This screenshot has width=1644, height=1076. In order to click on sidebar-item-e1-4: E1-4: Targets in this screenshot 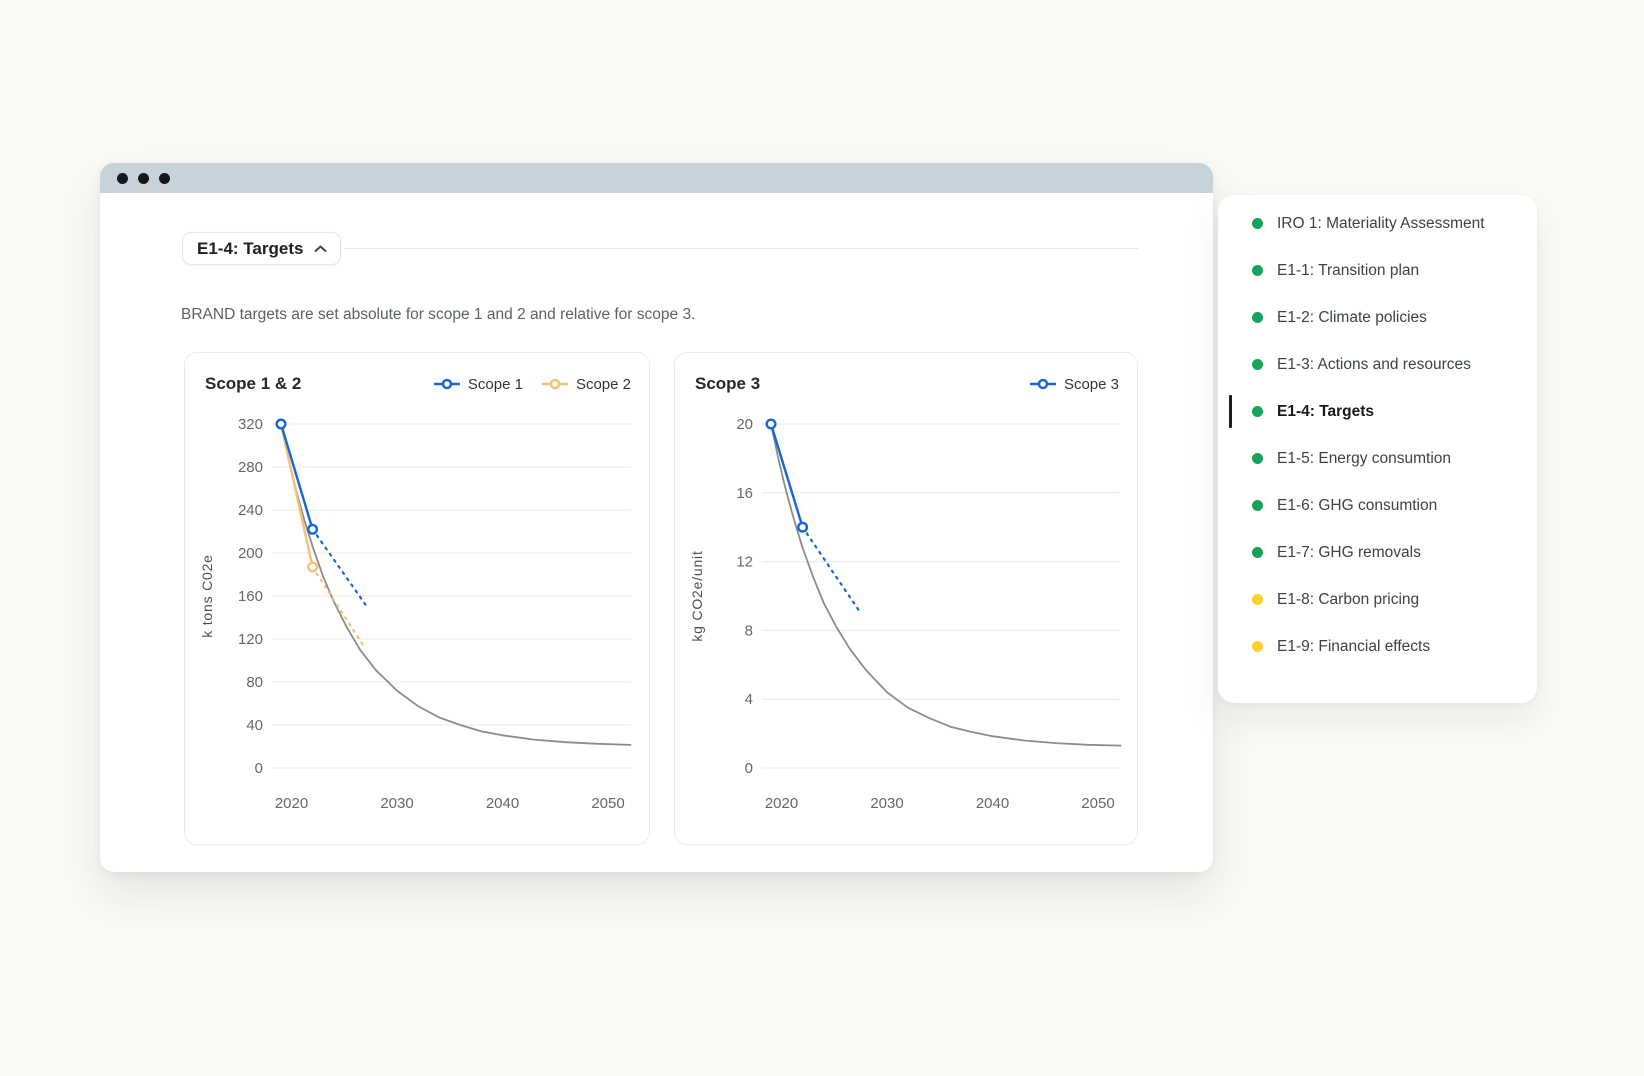, I will do `click(1377, 411)`.